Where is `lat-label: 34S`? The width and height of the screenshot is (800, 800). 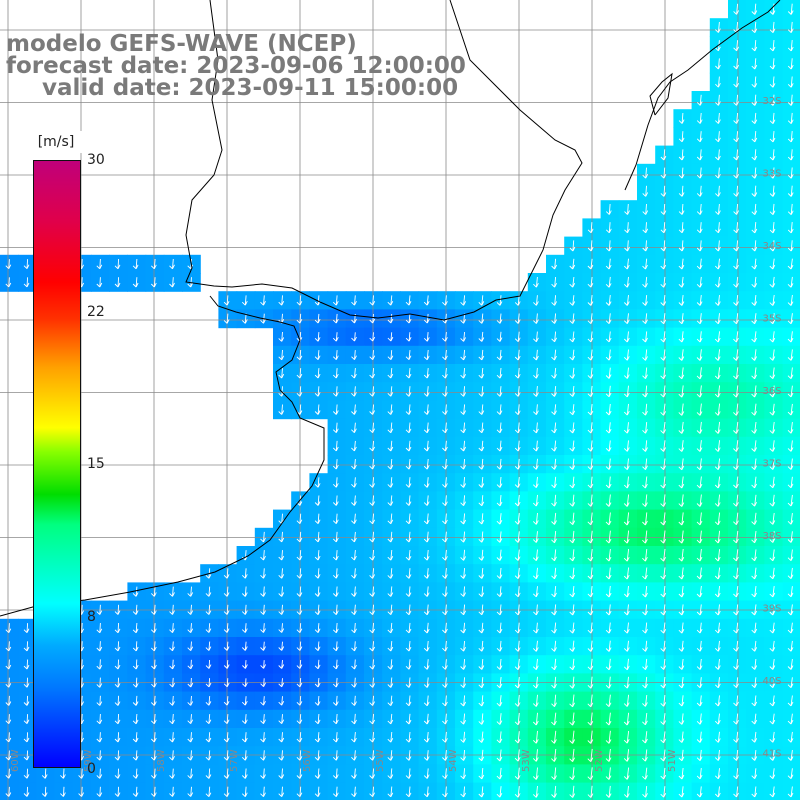 lat-label: 34S is located at coordinates (771, 246).